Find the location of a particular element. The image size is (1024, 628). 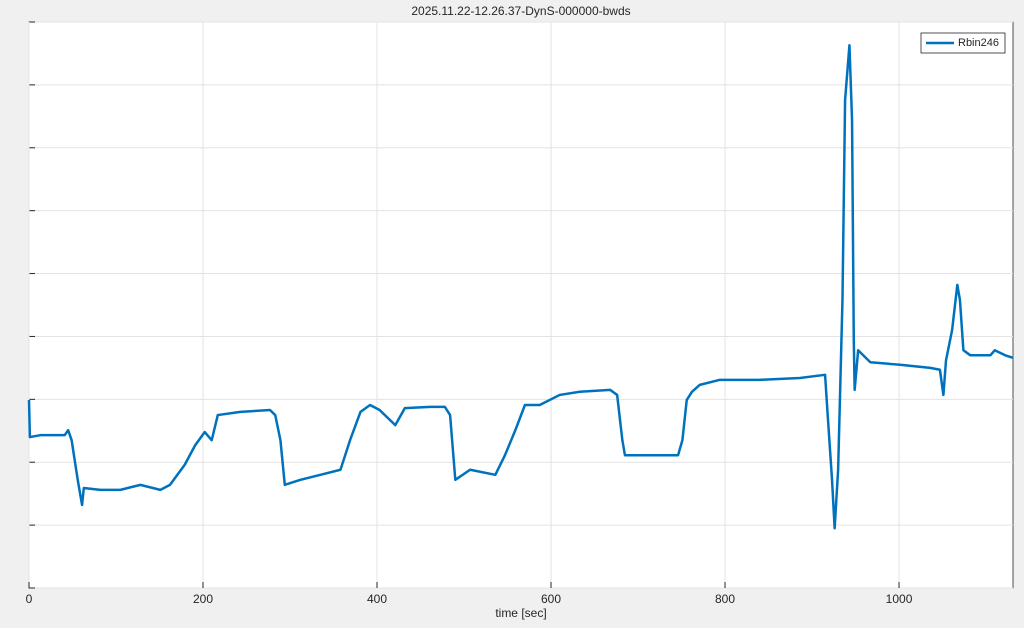

chart-title: 2025.11.22-12.26.37-DynS-000000-bwds is located at coordinates (520, 11).